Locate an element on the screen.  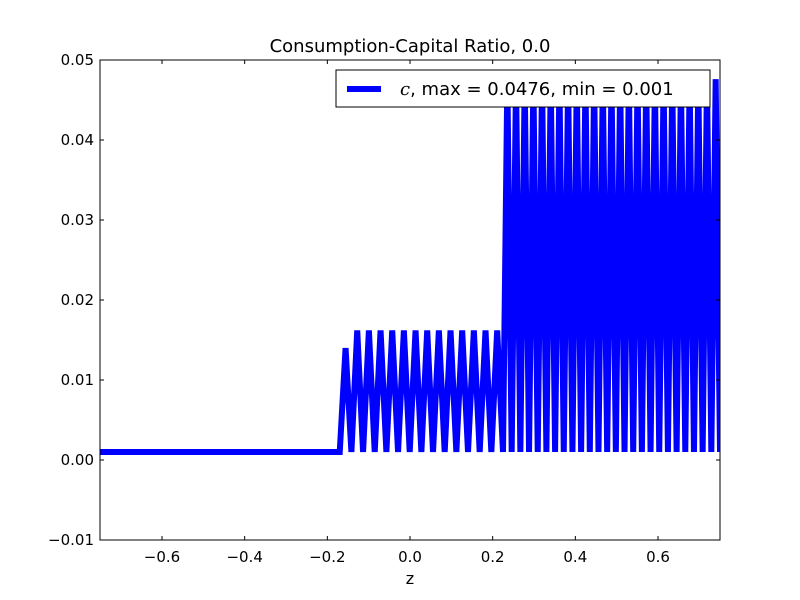
y-tick-label: 0.00 is located at coordinates (77, 460).